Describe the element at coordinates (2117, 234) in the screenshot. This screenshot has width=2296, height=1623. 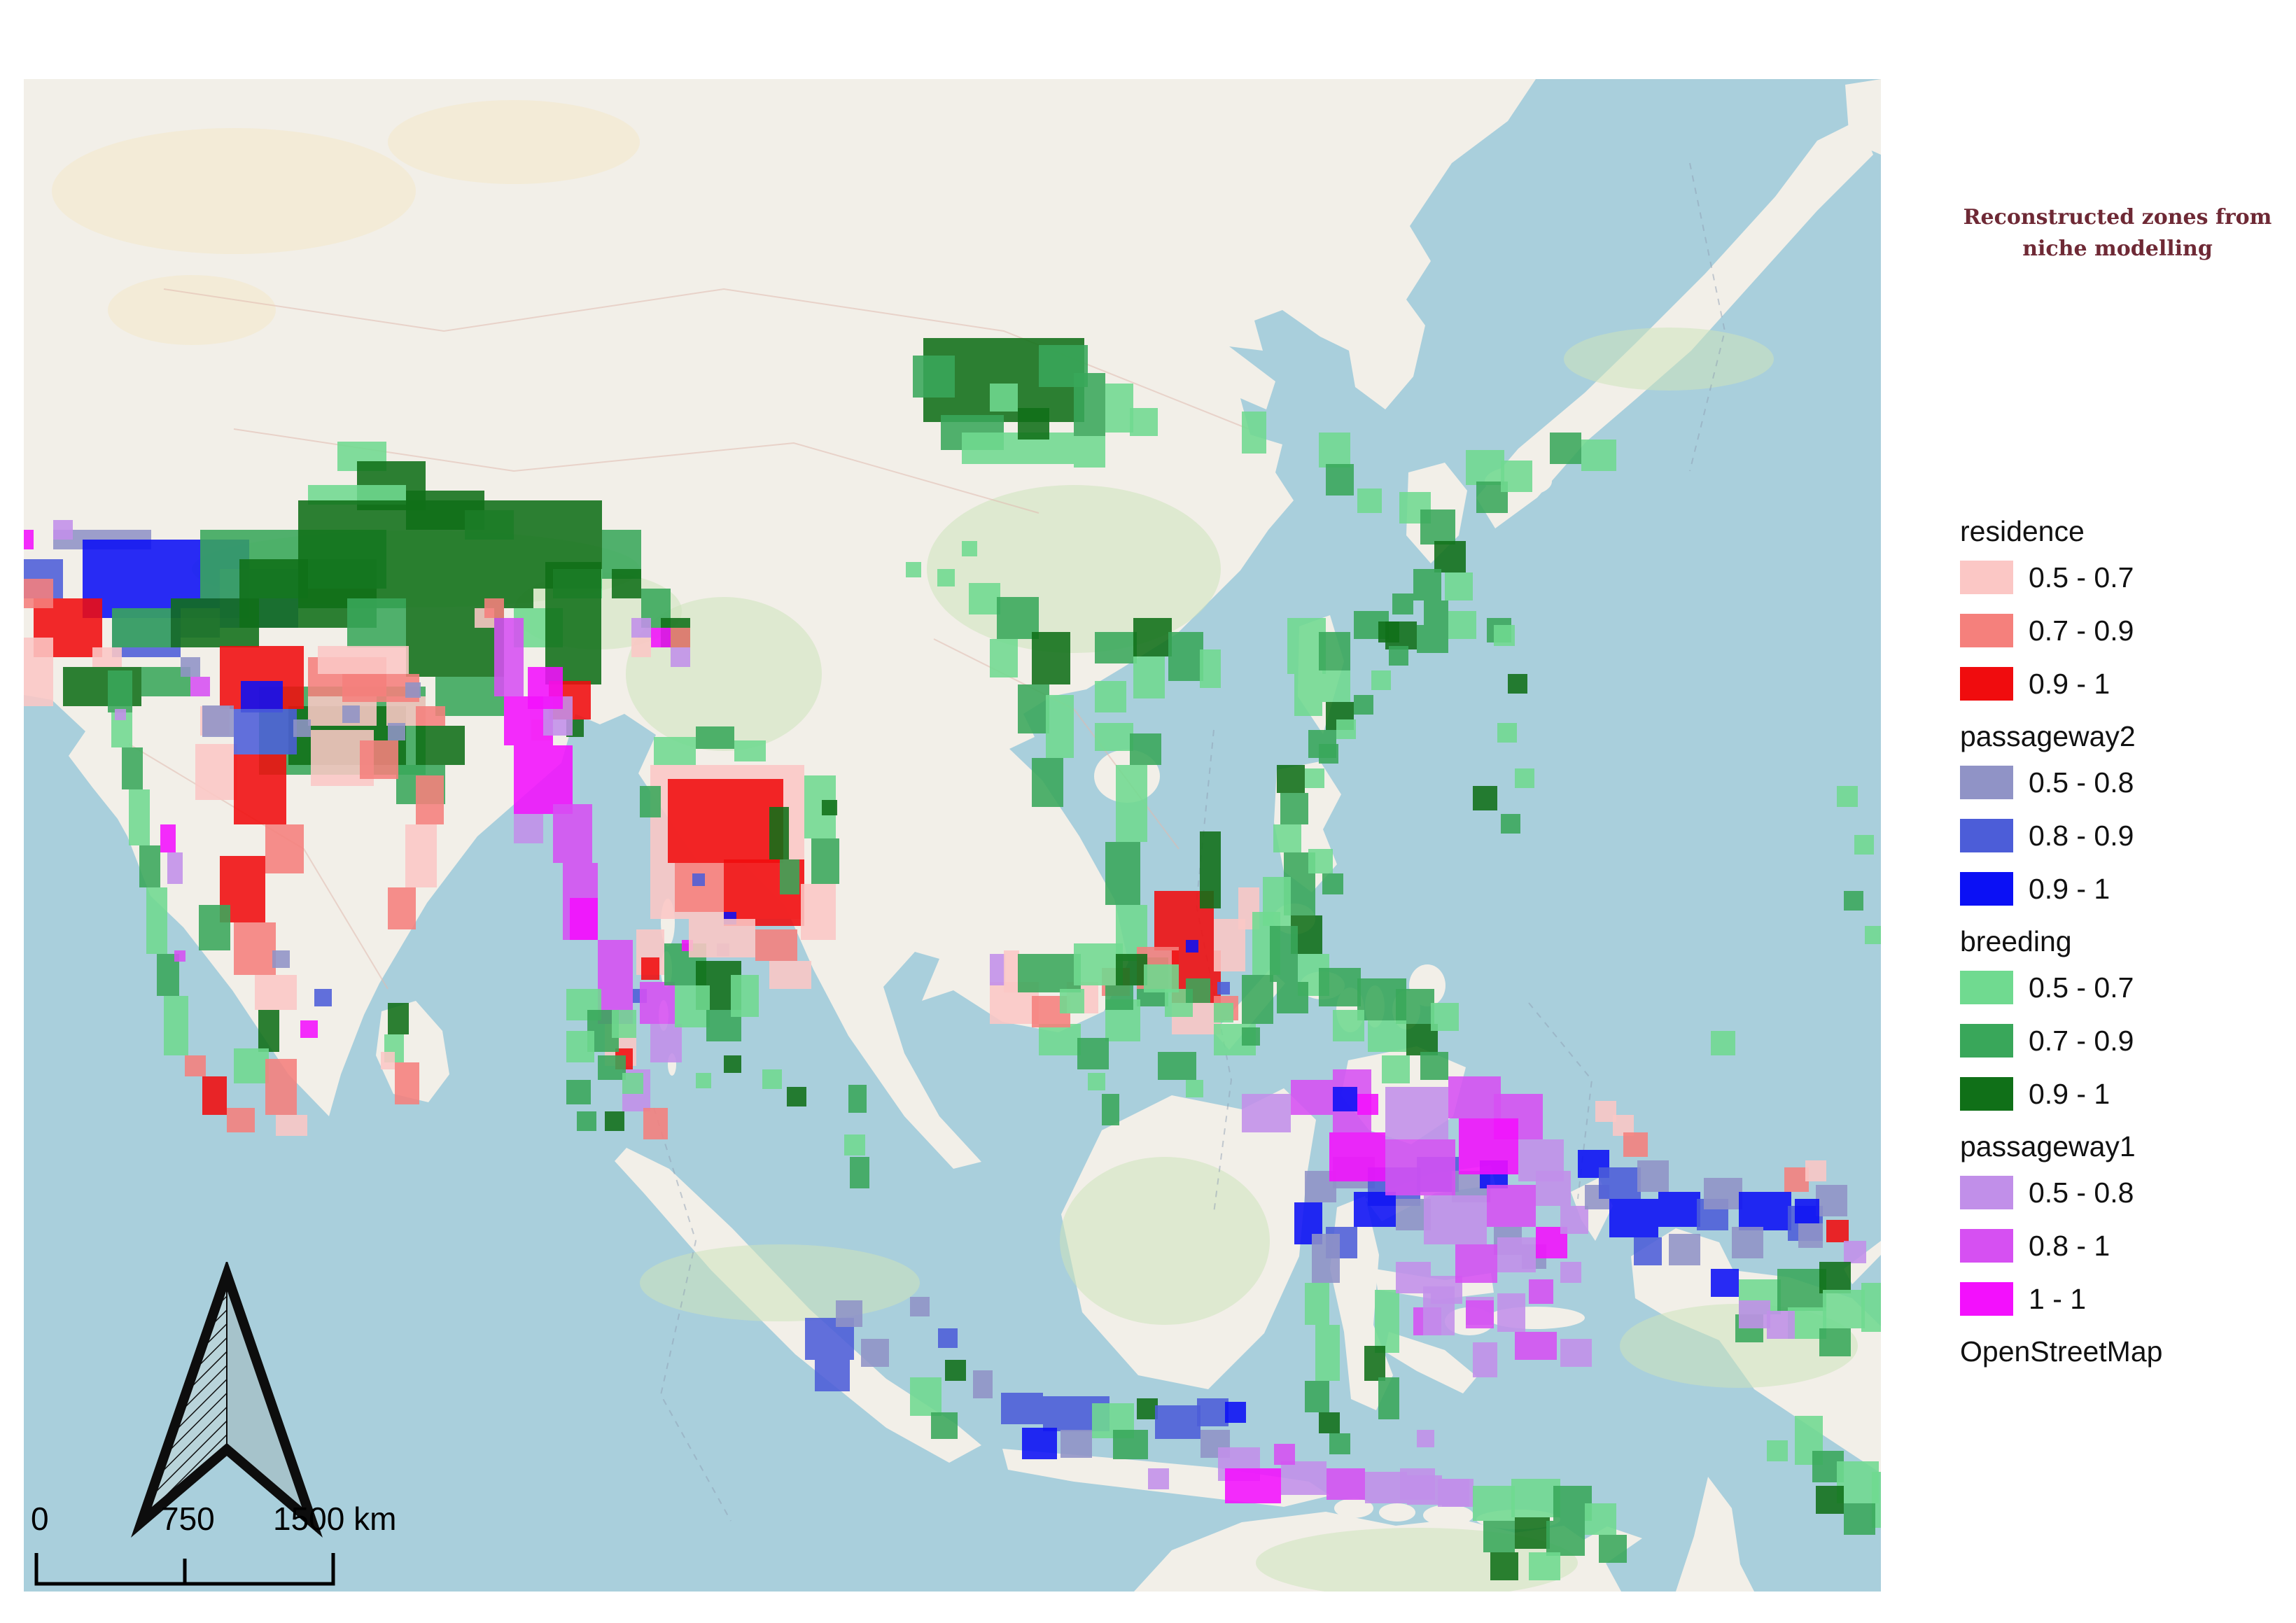
I see `map-title: Reconstructed zones from niche modelling` at that location.